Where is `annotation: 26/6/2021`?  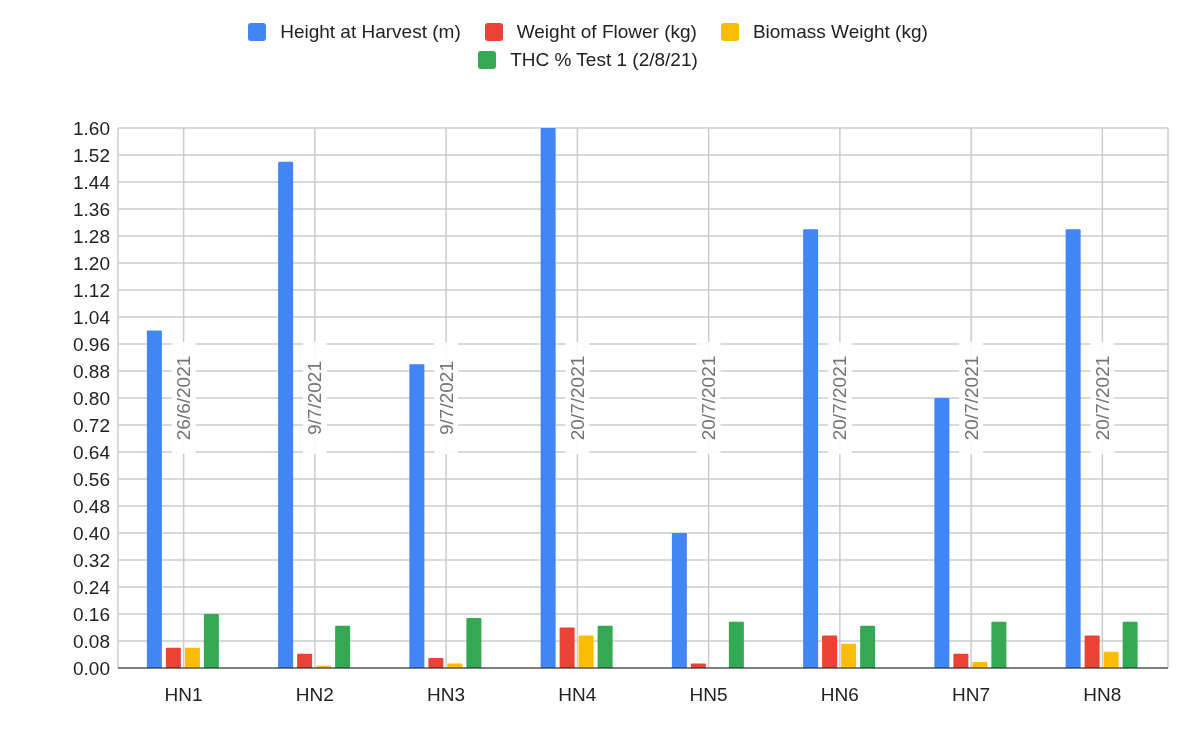 annotation: 26/6/2021 is located at coordinates (184, 398).